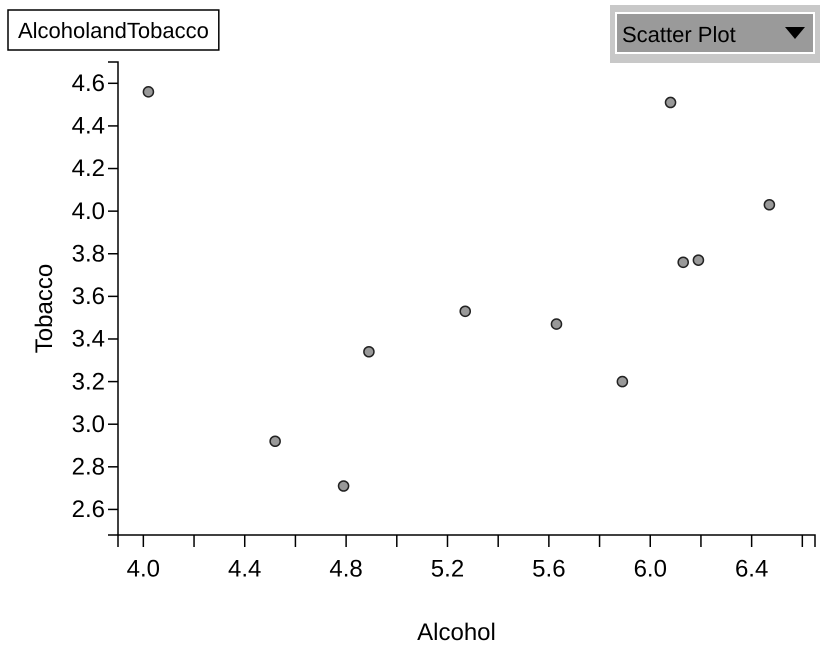 The width and height of the screenshot is (823, 650). I want to click on y-tick-label: 4.2, so click(88, 168).